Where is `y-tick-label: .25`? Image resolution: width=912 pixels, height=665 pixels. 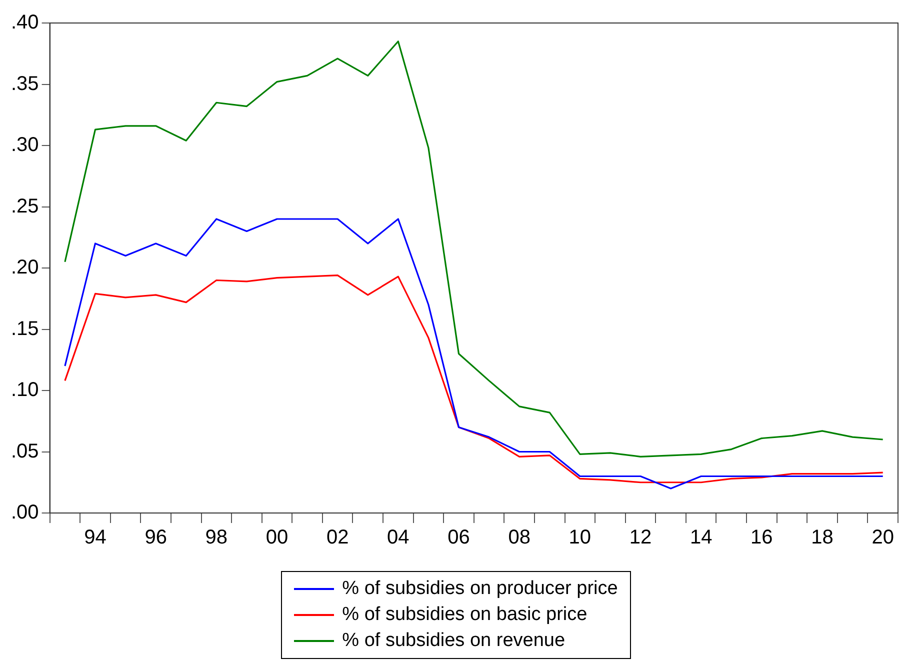 y-tick-label: .25 is located at coordinates (24, 206).